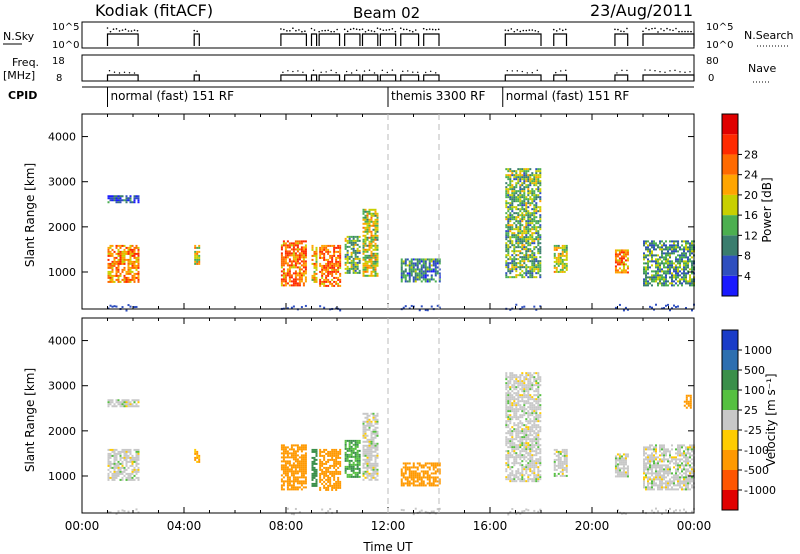 This screenshot has width=800, height=554. Describe the element at coordinates (388, 77) in the screenshot. I see `frequency-trace-segment` at that location.